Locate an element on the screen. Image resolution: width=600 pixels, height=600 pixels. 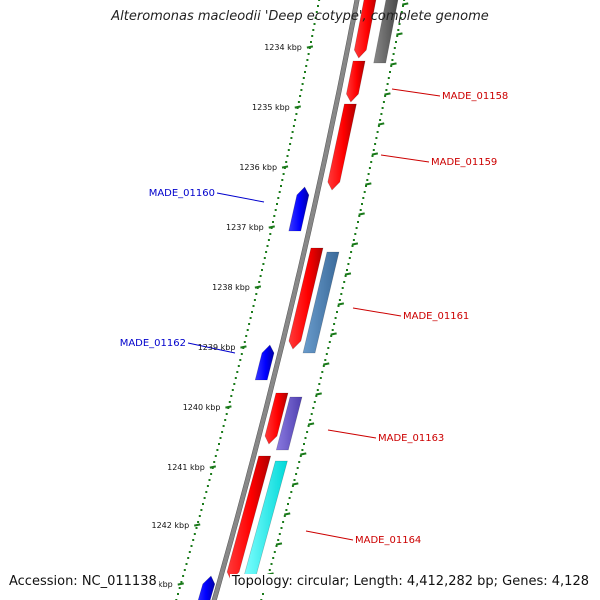
gene-label: MADE_01158 is located at coordinates (475, 96).